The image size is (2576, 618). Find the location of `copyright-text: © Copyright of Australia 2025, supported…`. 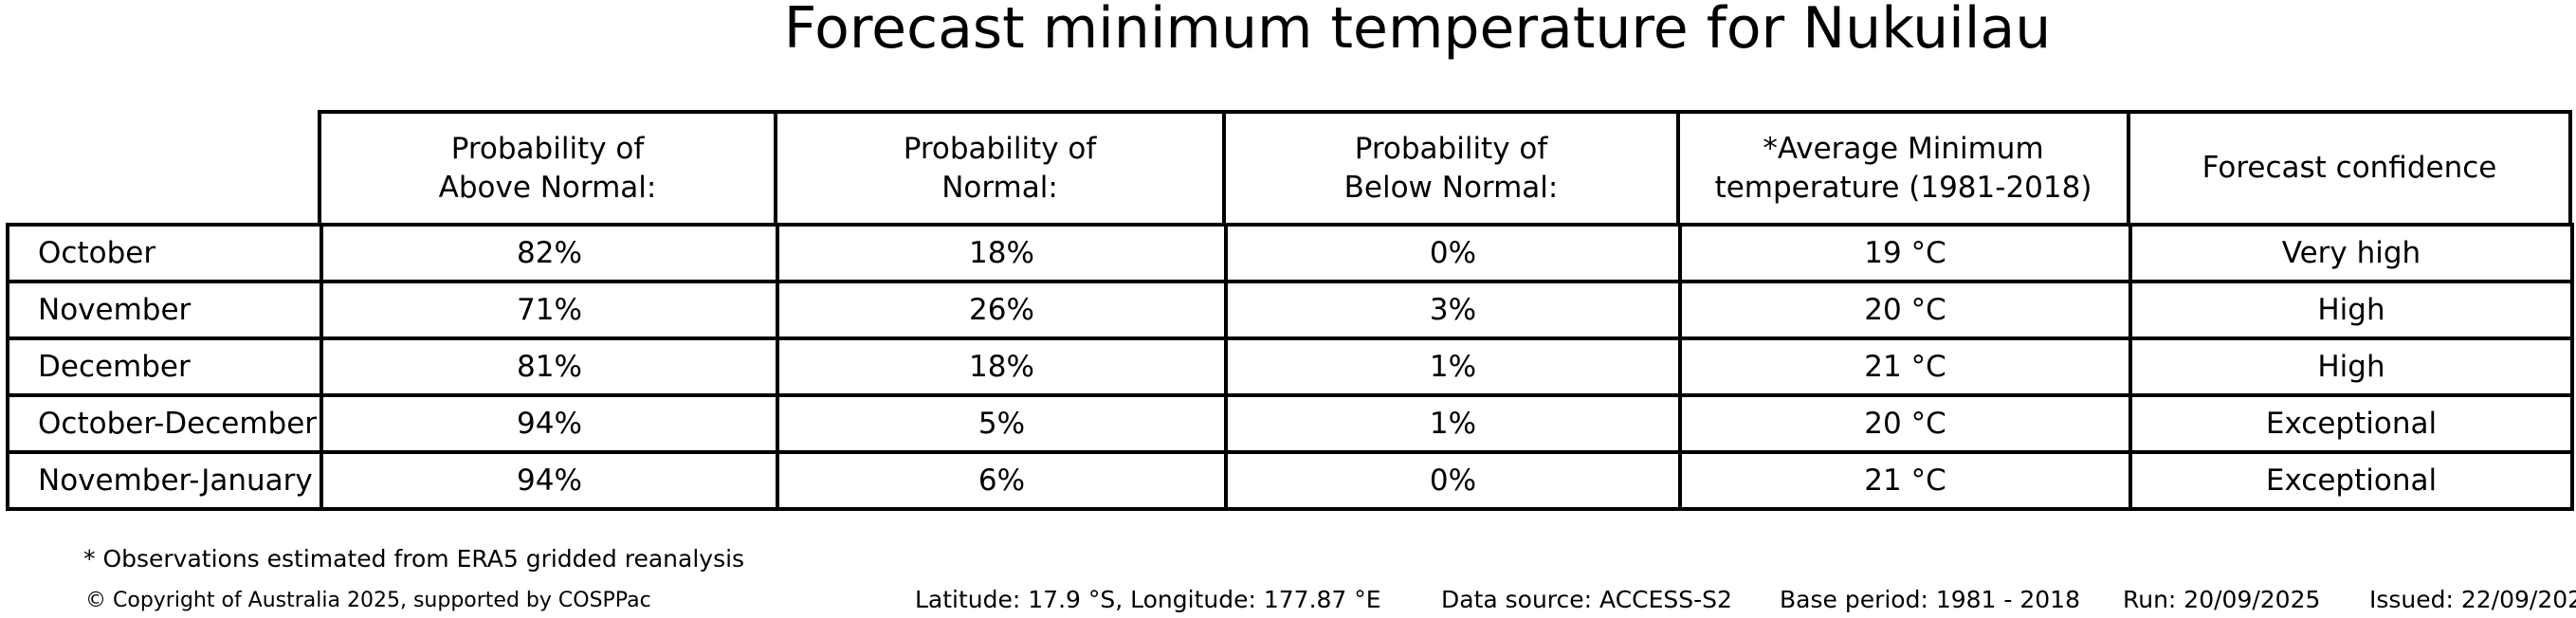

copyright-text: © Copyright of Australia 2025, supported… is located at coordinates (368, 600).